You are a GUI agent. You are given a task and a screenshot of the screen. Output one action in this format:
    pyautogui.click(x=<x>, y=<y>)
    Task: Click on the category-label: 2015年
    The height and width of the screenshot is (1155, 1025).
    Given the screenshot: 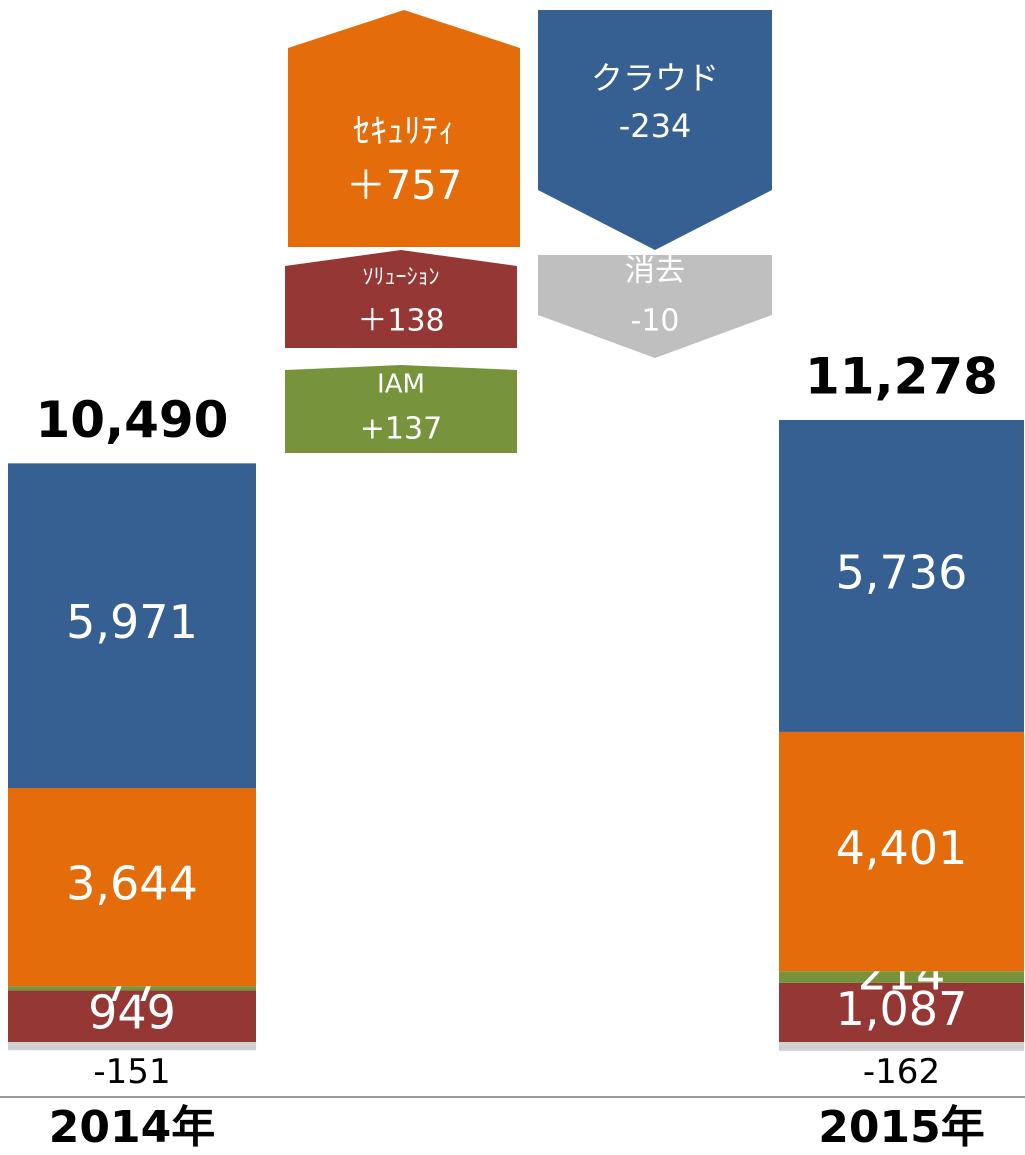 What is the action you would take?
    pyautogui.click(x=901, y=1127)
    